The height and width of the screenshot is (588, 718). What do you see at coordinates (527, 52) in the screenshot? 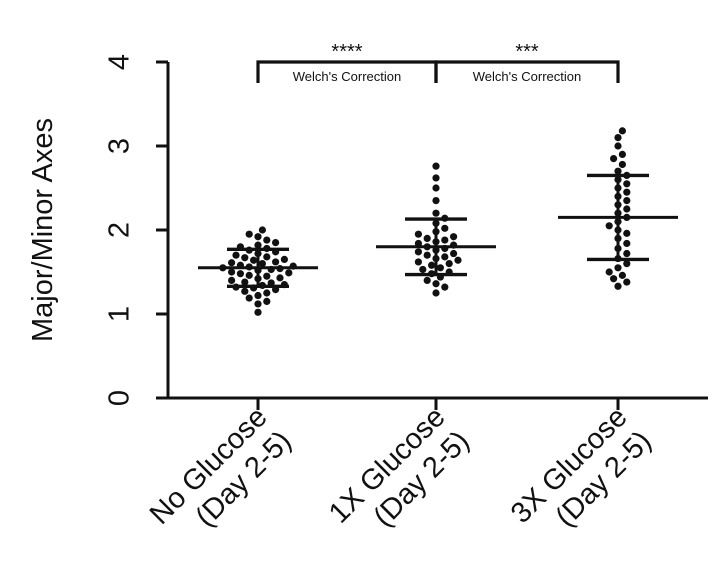
I see `significance-stars: ***` at bounding box center [527, 52].